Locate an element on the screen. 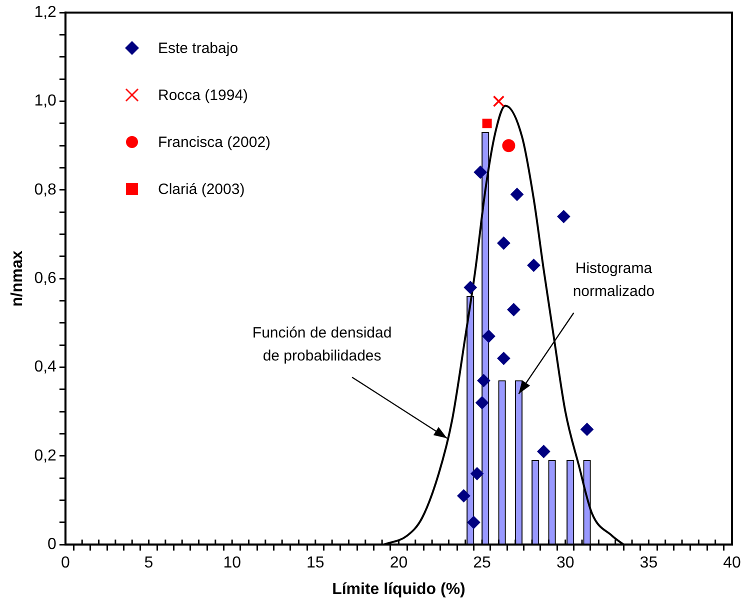 The width and height of the screenshot is (746, 603). x-tick-label: 15 is located at coordinates (315, 563).